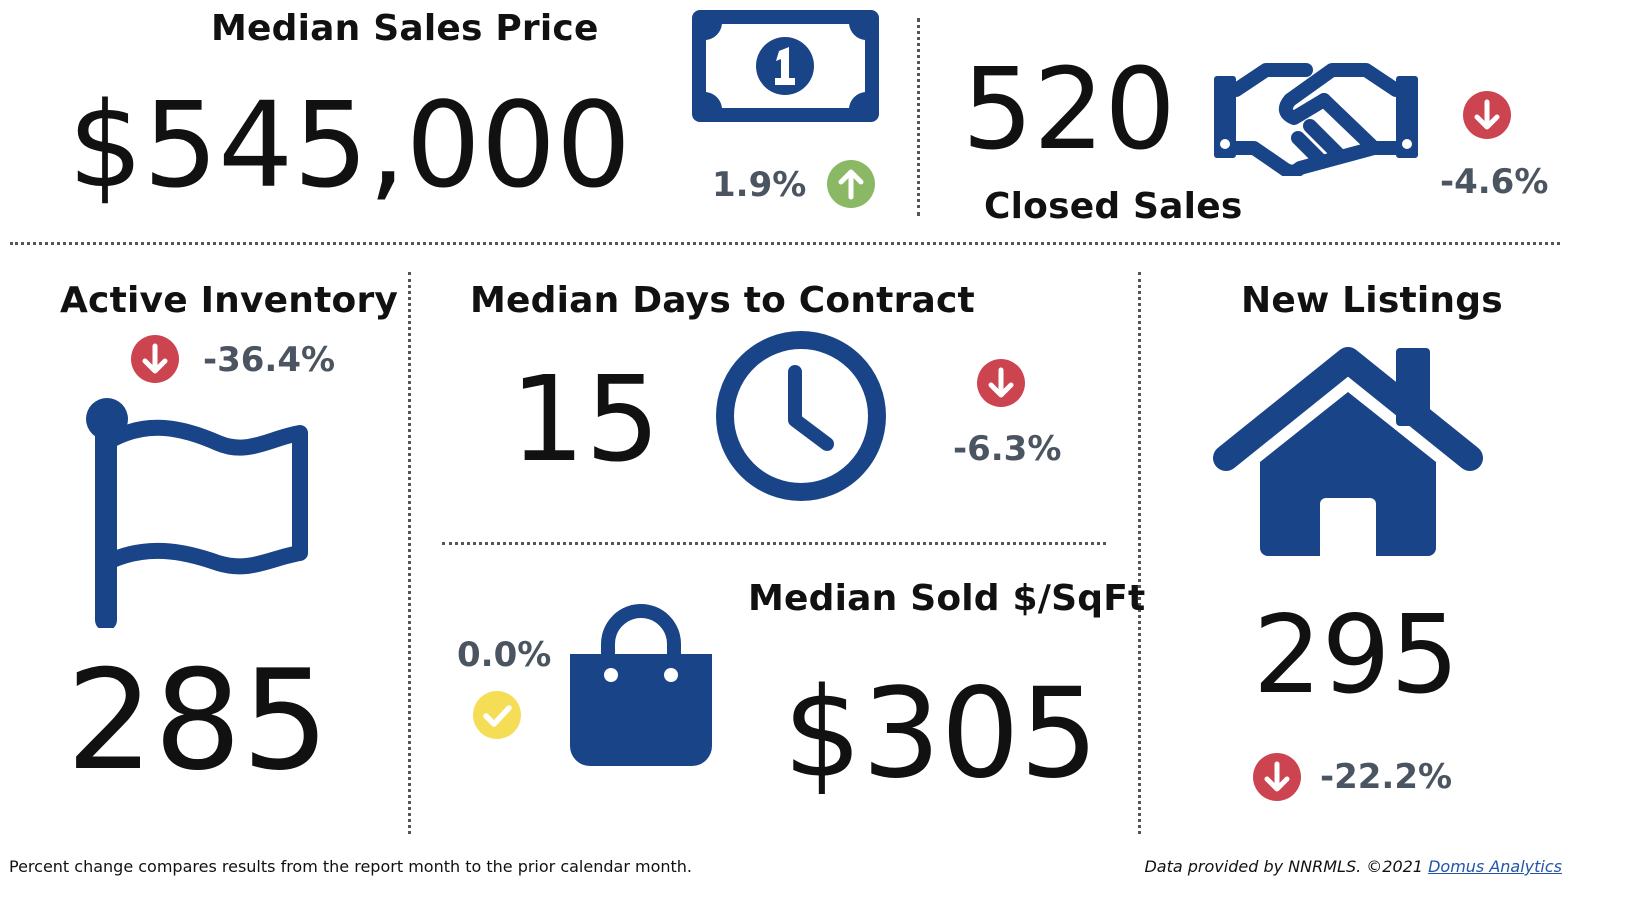 The width and height of the screenshot is (1630, 918). I want to click on median-sold-per-sqft-value: $305, so click(941, 734).